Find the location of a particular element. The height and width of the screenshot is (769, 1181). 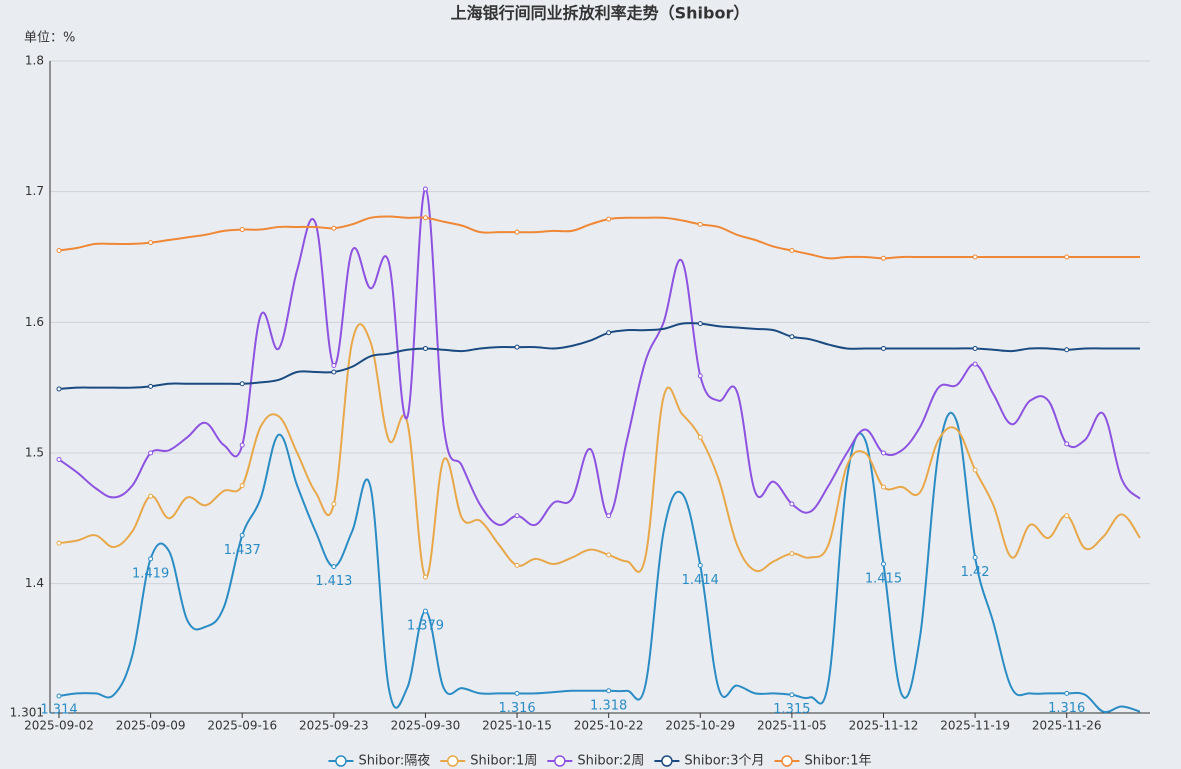

value-label: 1.314 is located at coordinates (58, 710).